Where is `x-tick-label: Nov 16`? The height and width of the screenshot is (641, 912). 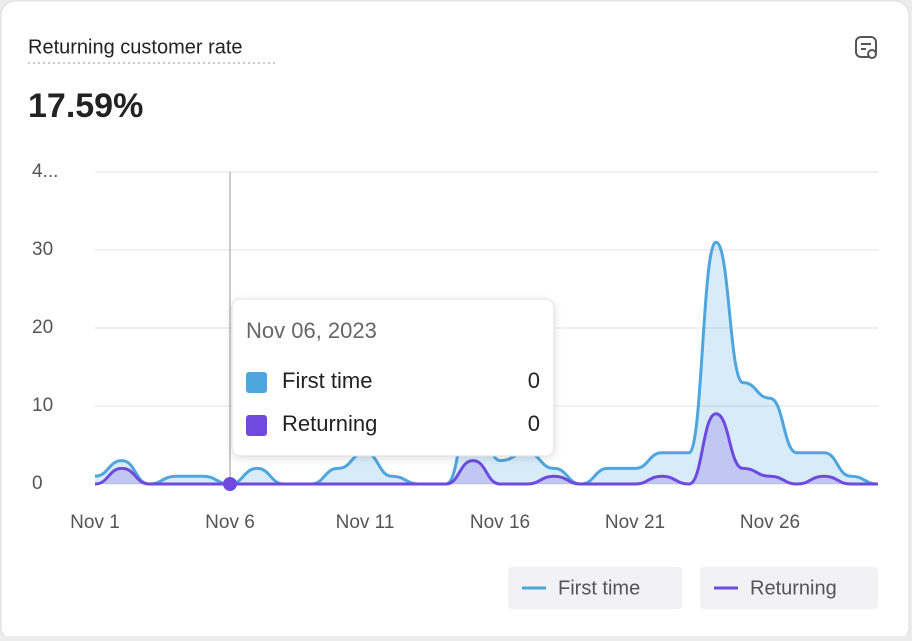
x-tick-label: Nov 16 is located at coordinates (500, 522).